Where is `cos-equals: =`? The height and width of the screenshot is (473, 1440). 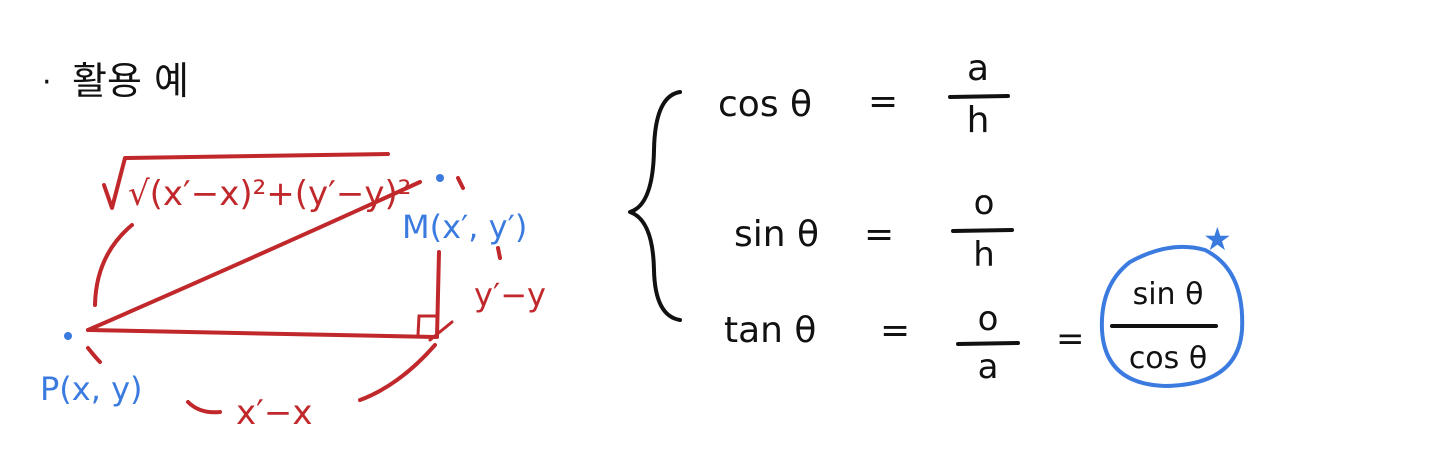 cos-equals: = is located at coordinates (883, 101).